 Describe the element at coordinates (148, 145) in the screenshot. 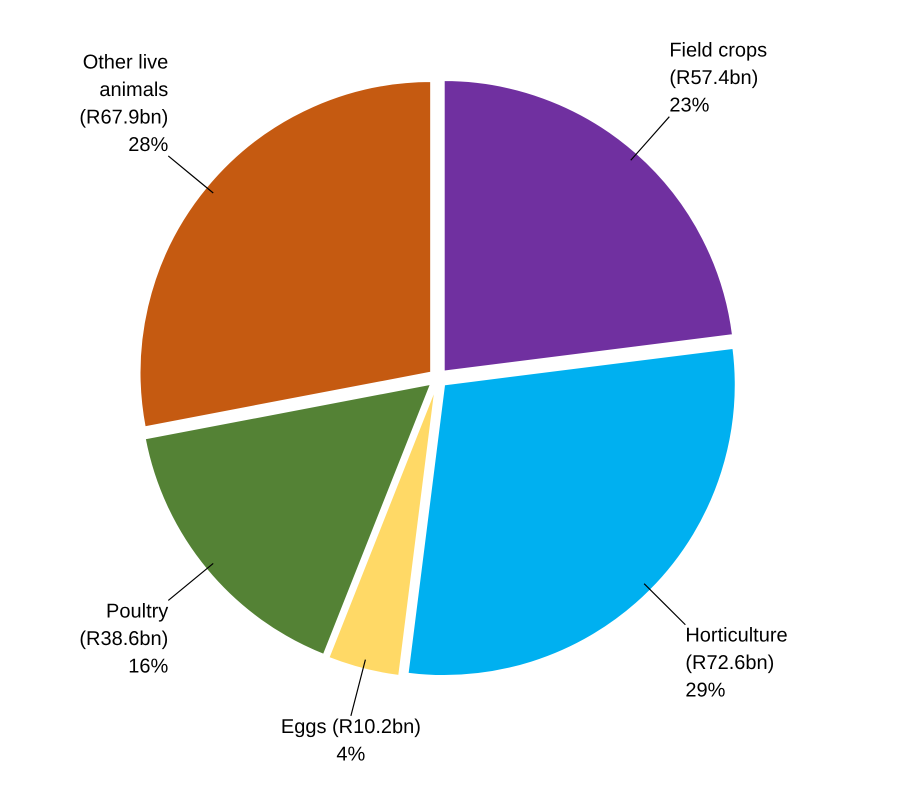

I see `data-label: 28%` at that location.